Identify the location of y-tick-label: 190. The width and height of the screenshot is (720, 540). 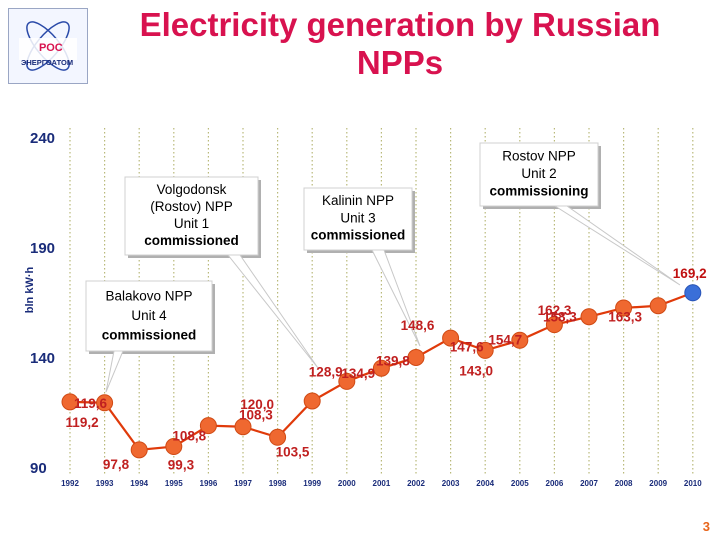
(42, 248).